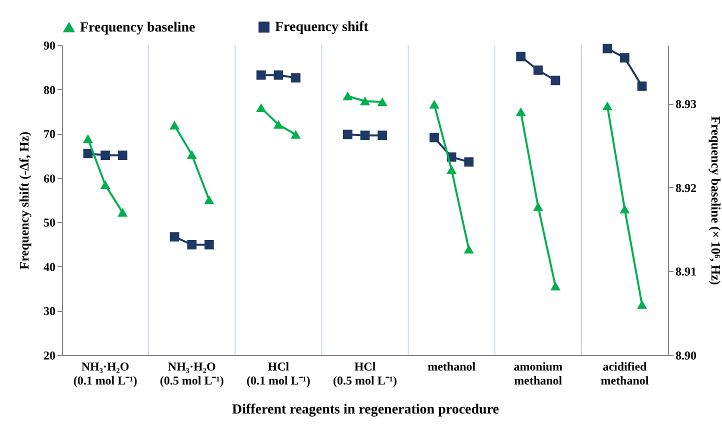 The image size is (722, 429). Describe the element at coordinates (50, 355) in the screenshot. I see `y-tick-label: 20` at that location.